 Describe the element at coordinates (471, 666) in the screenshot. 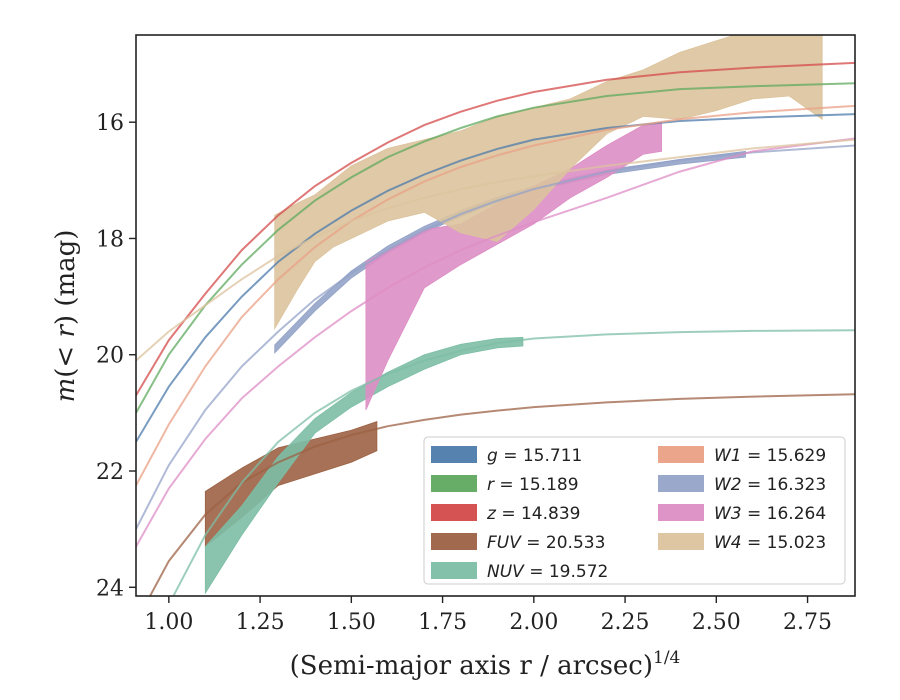

I see `x-axis-title-main: (Semi-major axis r / arcsec)` at that location.